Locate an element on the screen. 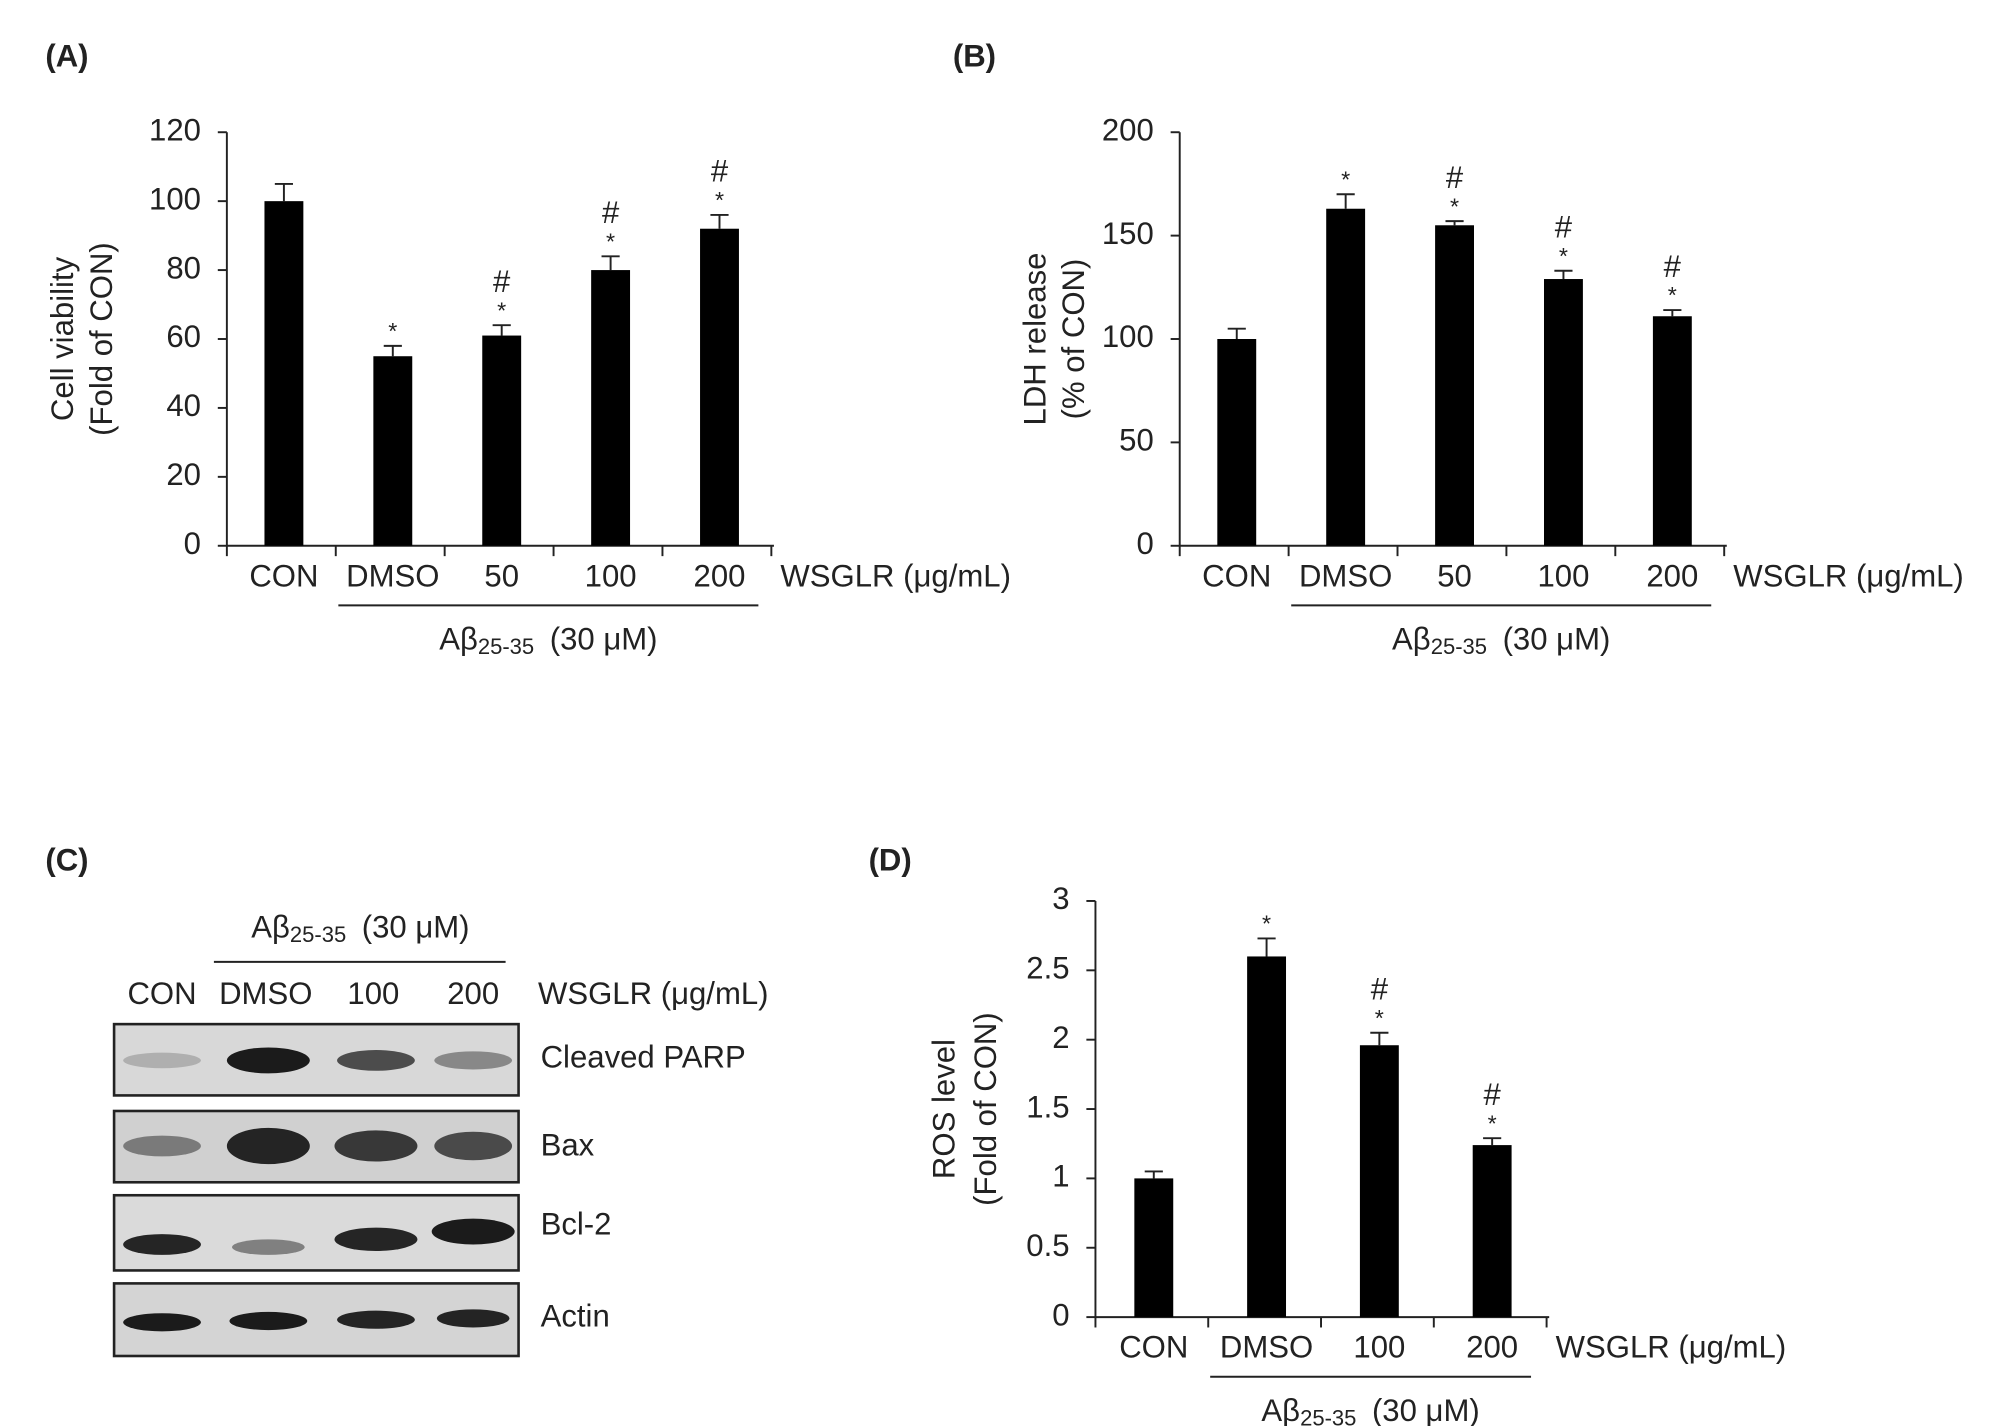  y-tick-label: 60 is located at coordinates (183, 336).